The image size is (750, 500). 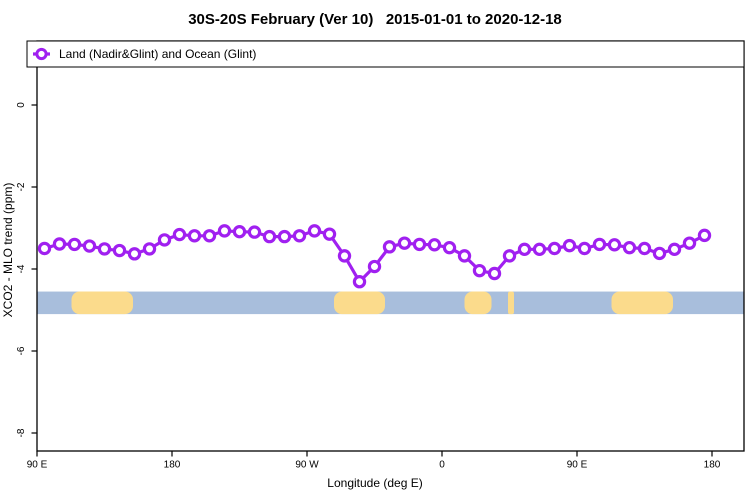 What do you see at coordinates (157, 54) in the screenshot?
I see `legend-label: Land (Nadir&Glint) and Ocean (Glint)` at bounding box center [157, 54].